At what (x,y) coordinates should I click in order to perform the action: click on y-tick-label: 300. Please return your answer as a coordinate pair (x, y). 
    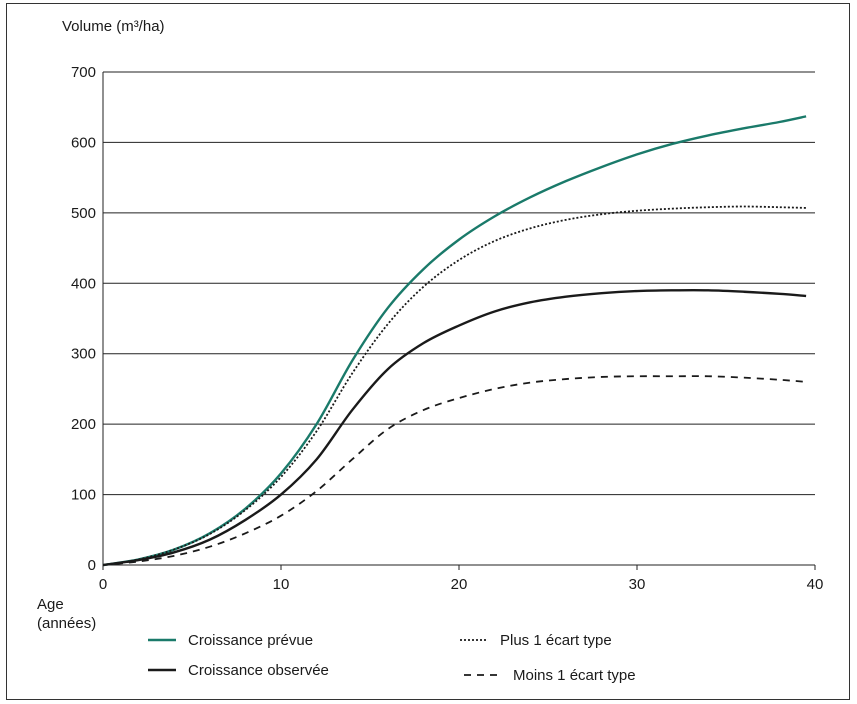
    Looking at the image, I should click on (83, 354).